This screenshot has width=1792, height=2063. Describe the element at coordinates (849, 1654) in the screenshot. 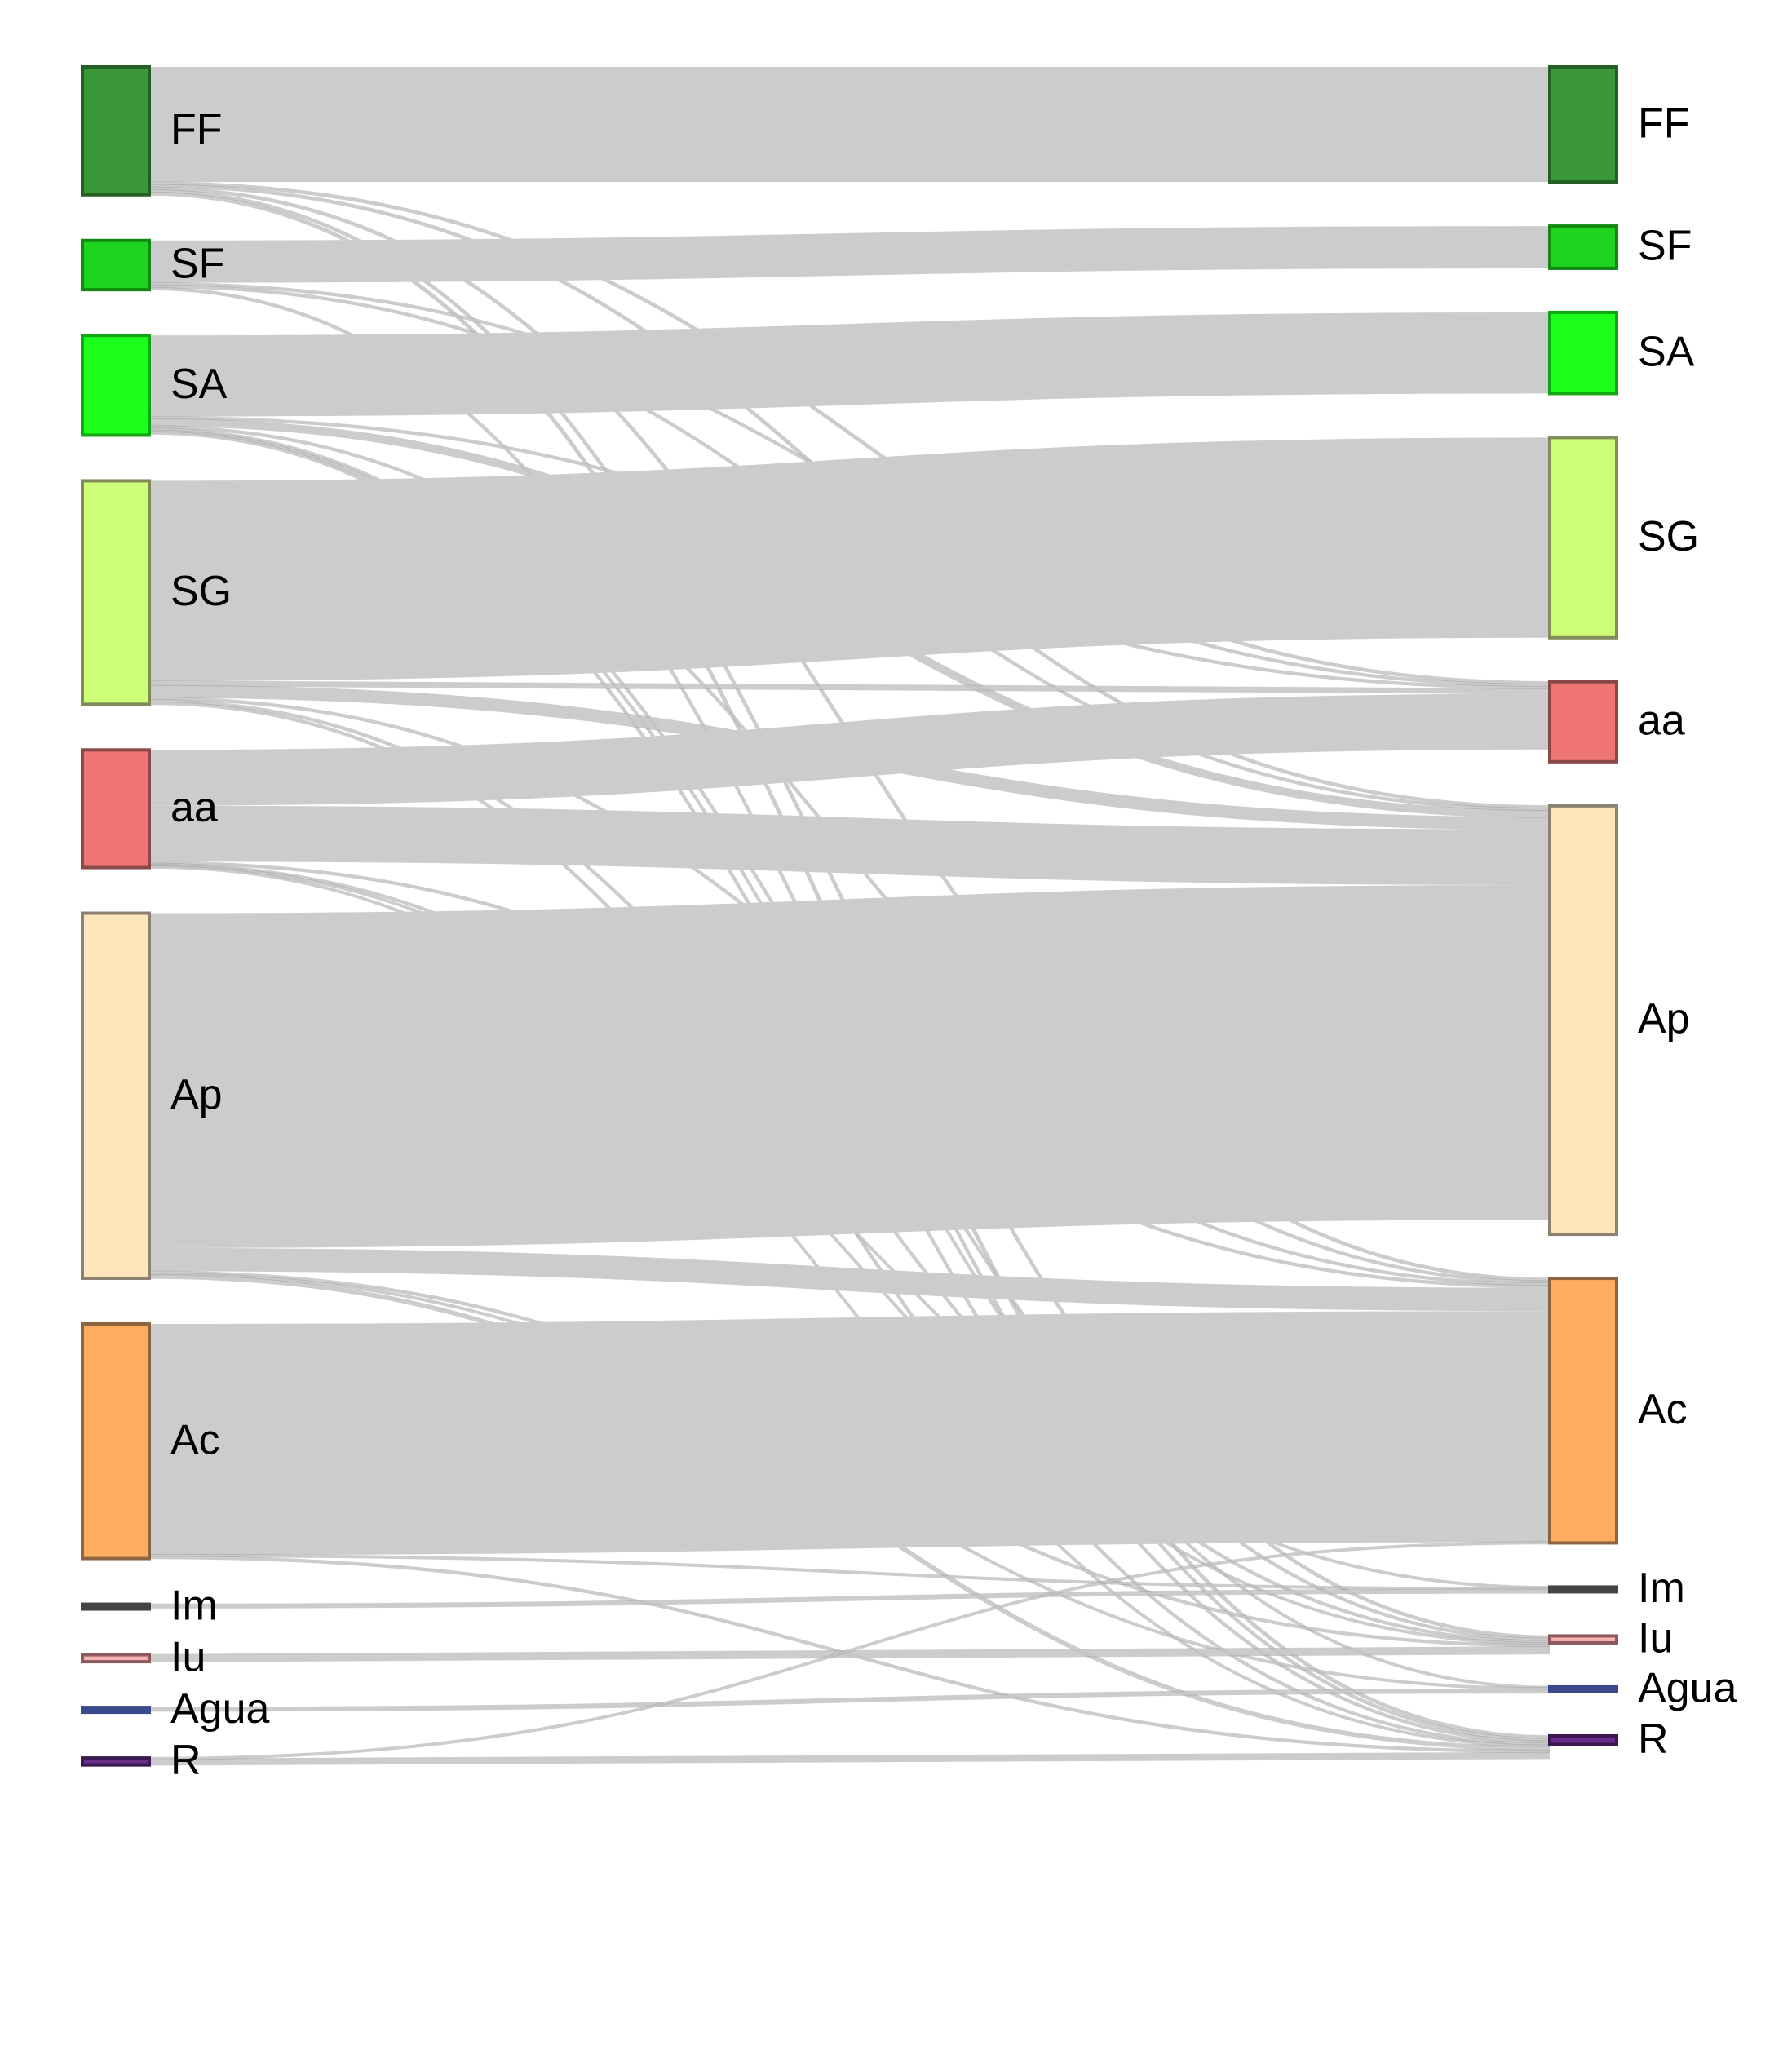

I see `link-iu-to-iu` at that location.